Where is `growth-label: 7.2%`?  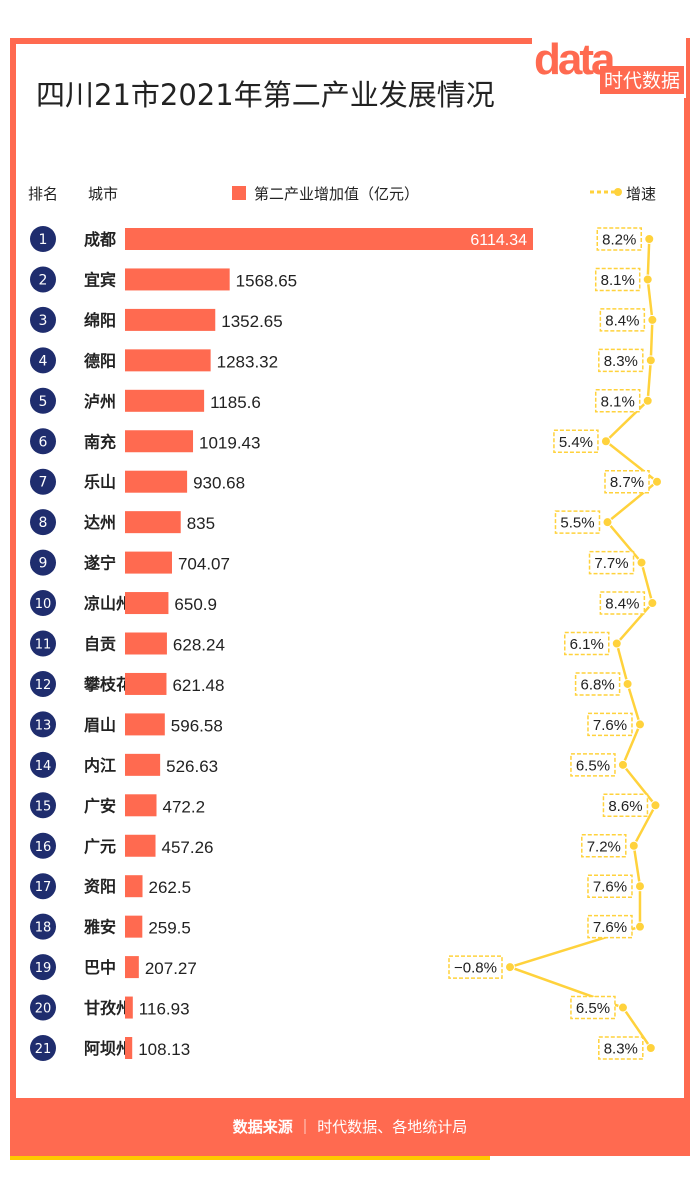
growth-label: 7.2% is located at coordinates (604, 846).